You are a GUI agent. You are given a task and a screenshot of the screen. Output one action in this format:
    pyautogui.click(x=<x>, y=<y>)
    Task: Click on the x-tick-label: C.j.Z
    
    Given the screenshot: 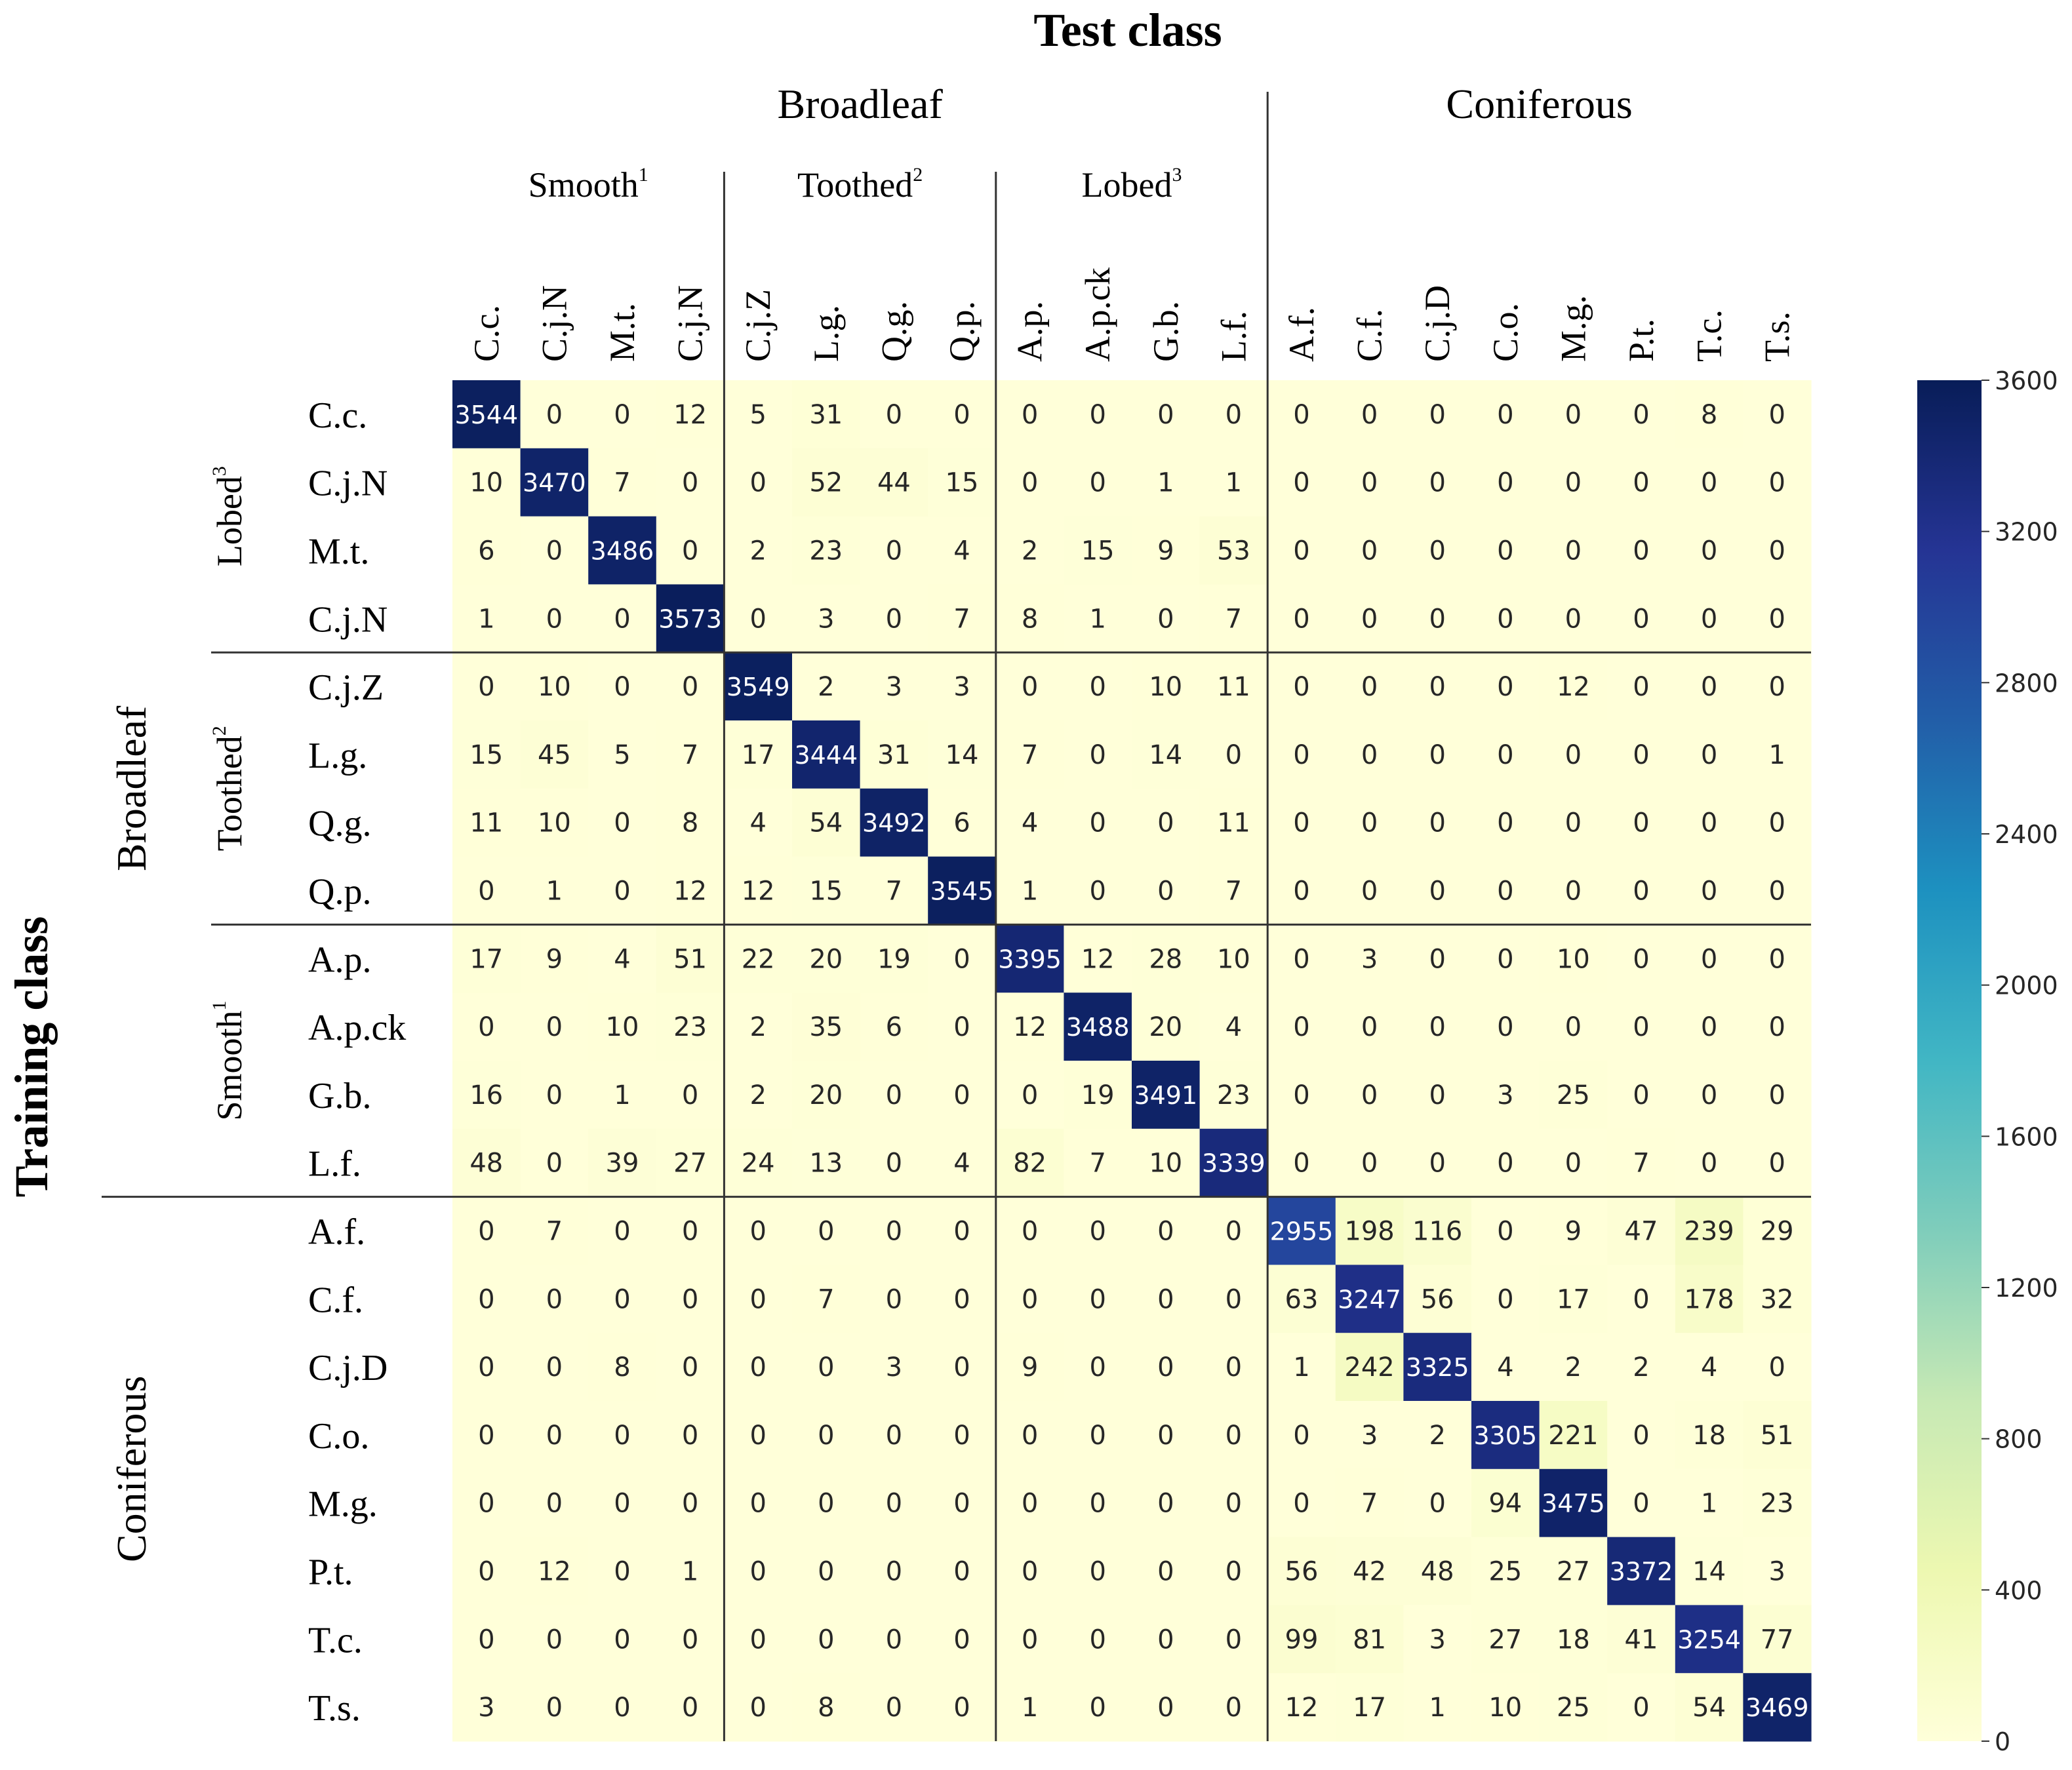 What is the action you would take?
    pyautogui.click(x=758, y=325)
    